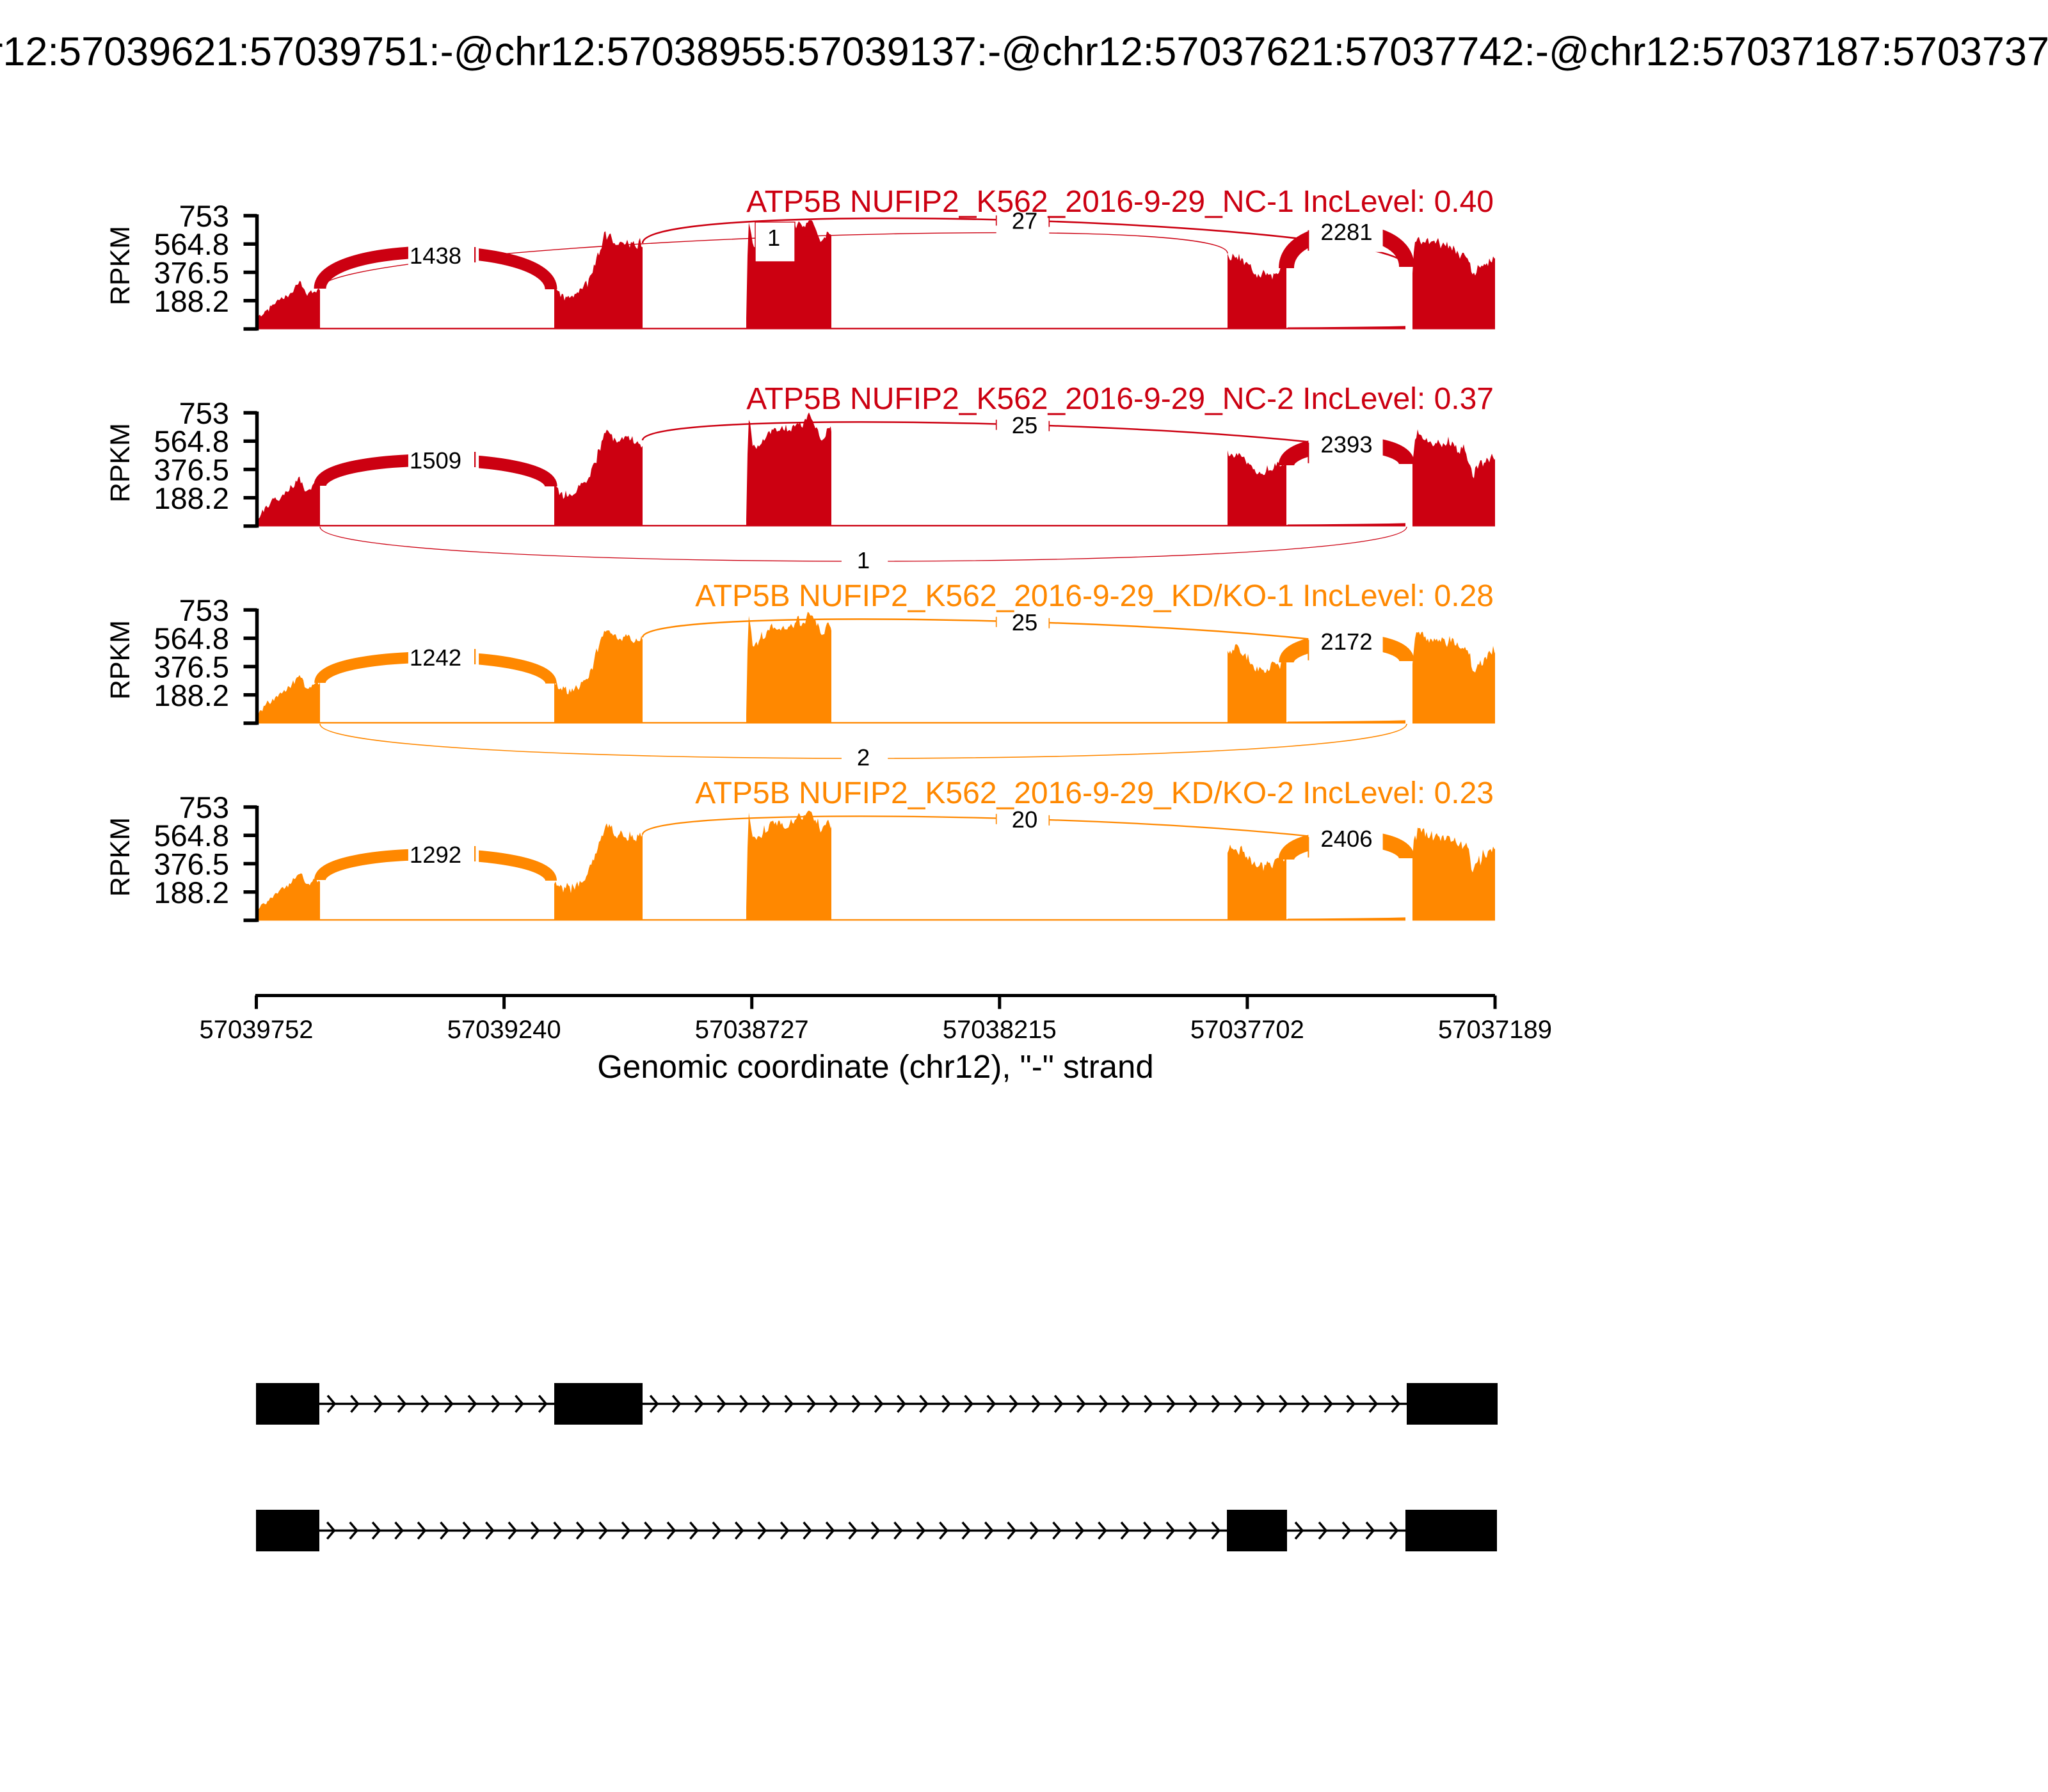 The width and height of the screenshot is (2048, 1792). Describe the element at coordinates (1346, 641) in the screenshot. I see `svg-text: 2172` at that location.